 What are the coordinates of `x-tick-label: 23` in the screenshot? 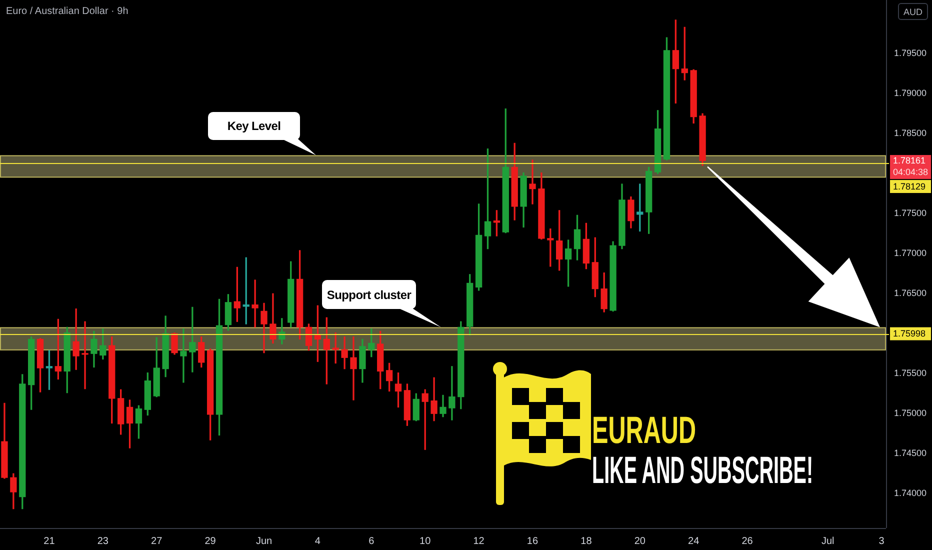 It's located at (103, 541).